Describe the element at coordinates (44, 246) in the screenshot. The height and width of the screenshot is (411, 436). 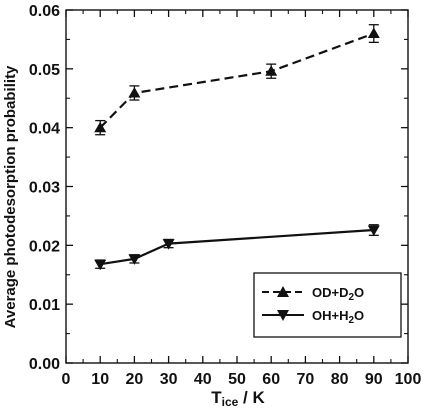
I see `y-tick-label: 0.02` at that location.